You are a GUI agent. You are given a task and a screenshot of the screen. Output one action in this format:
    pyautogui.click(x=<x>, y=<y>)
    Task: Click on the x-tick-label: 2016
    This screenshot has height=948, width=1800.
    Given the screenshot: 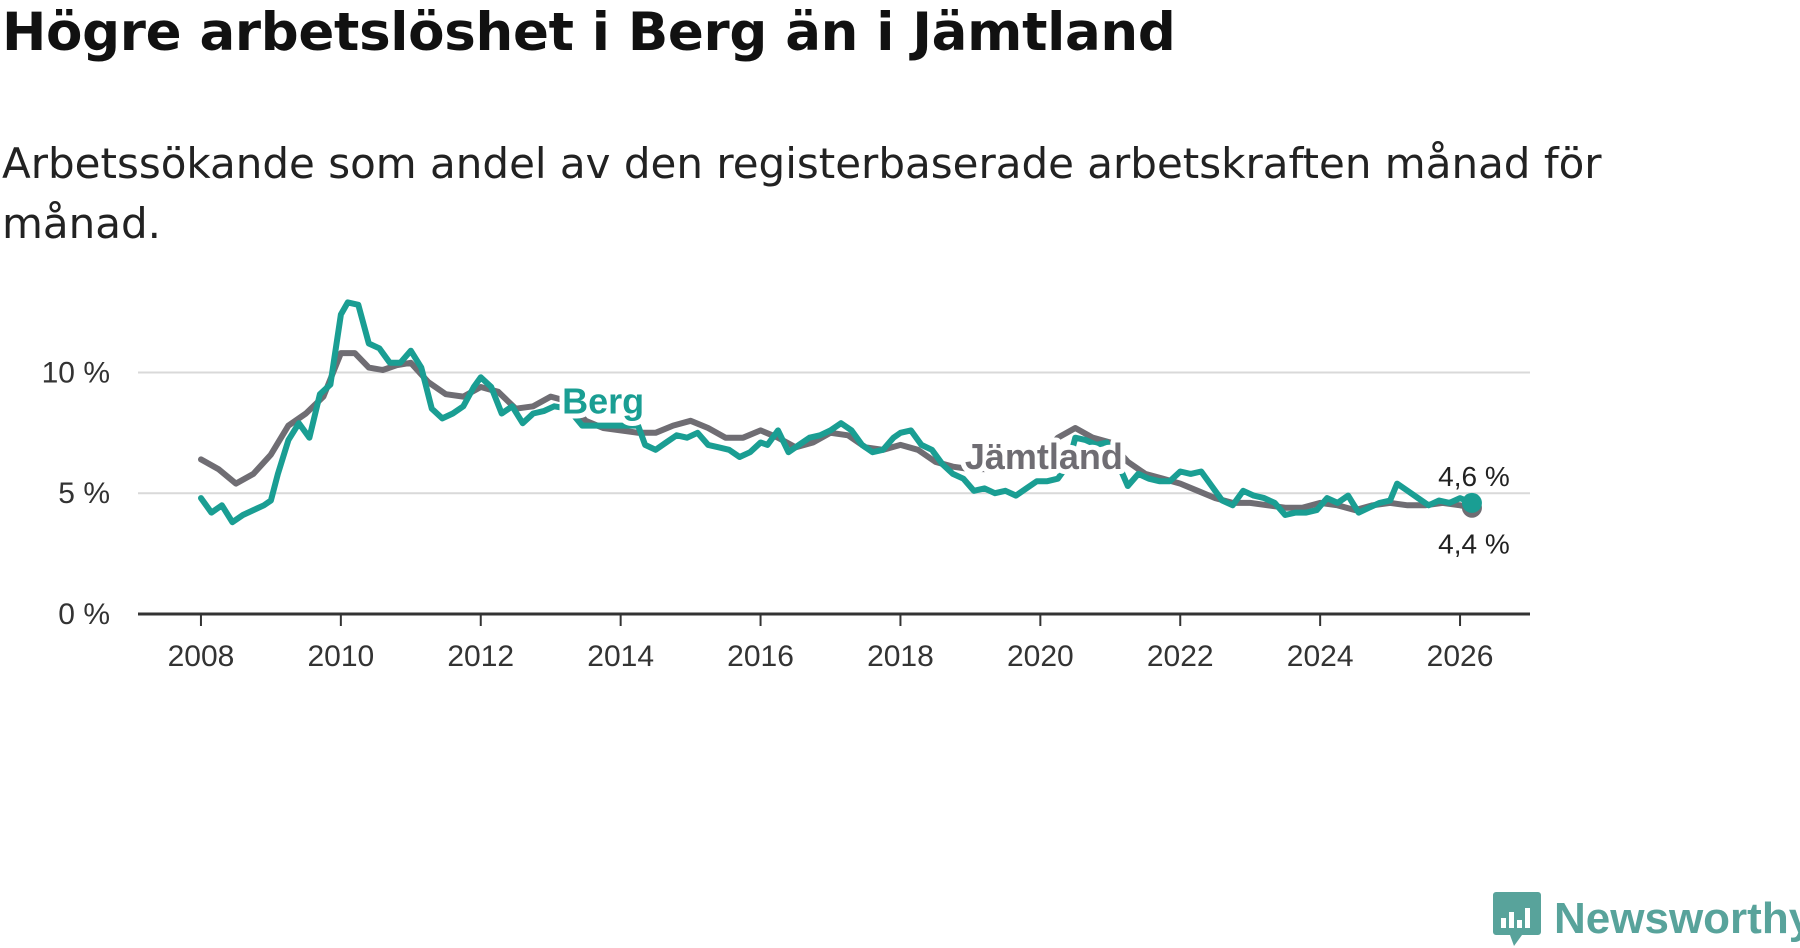 What is the action you would take?
    pyautogui.click(x=760, y=656)
    